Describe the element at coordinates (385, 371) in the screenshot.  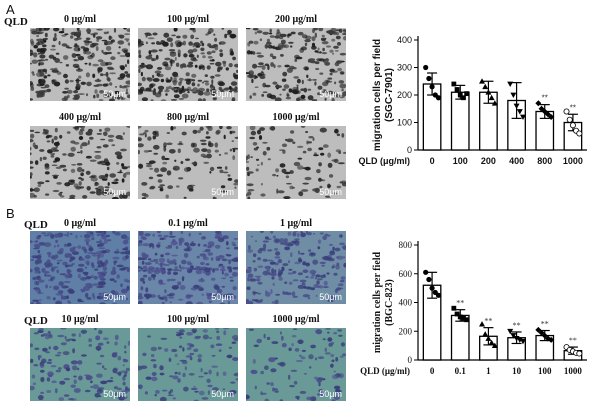
I see `x-axis-label: QLD (μg/ml)` at that location.